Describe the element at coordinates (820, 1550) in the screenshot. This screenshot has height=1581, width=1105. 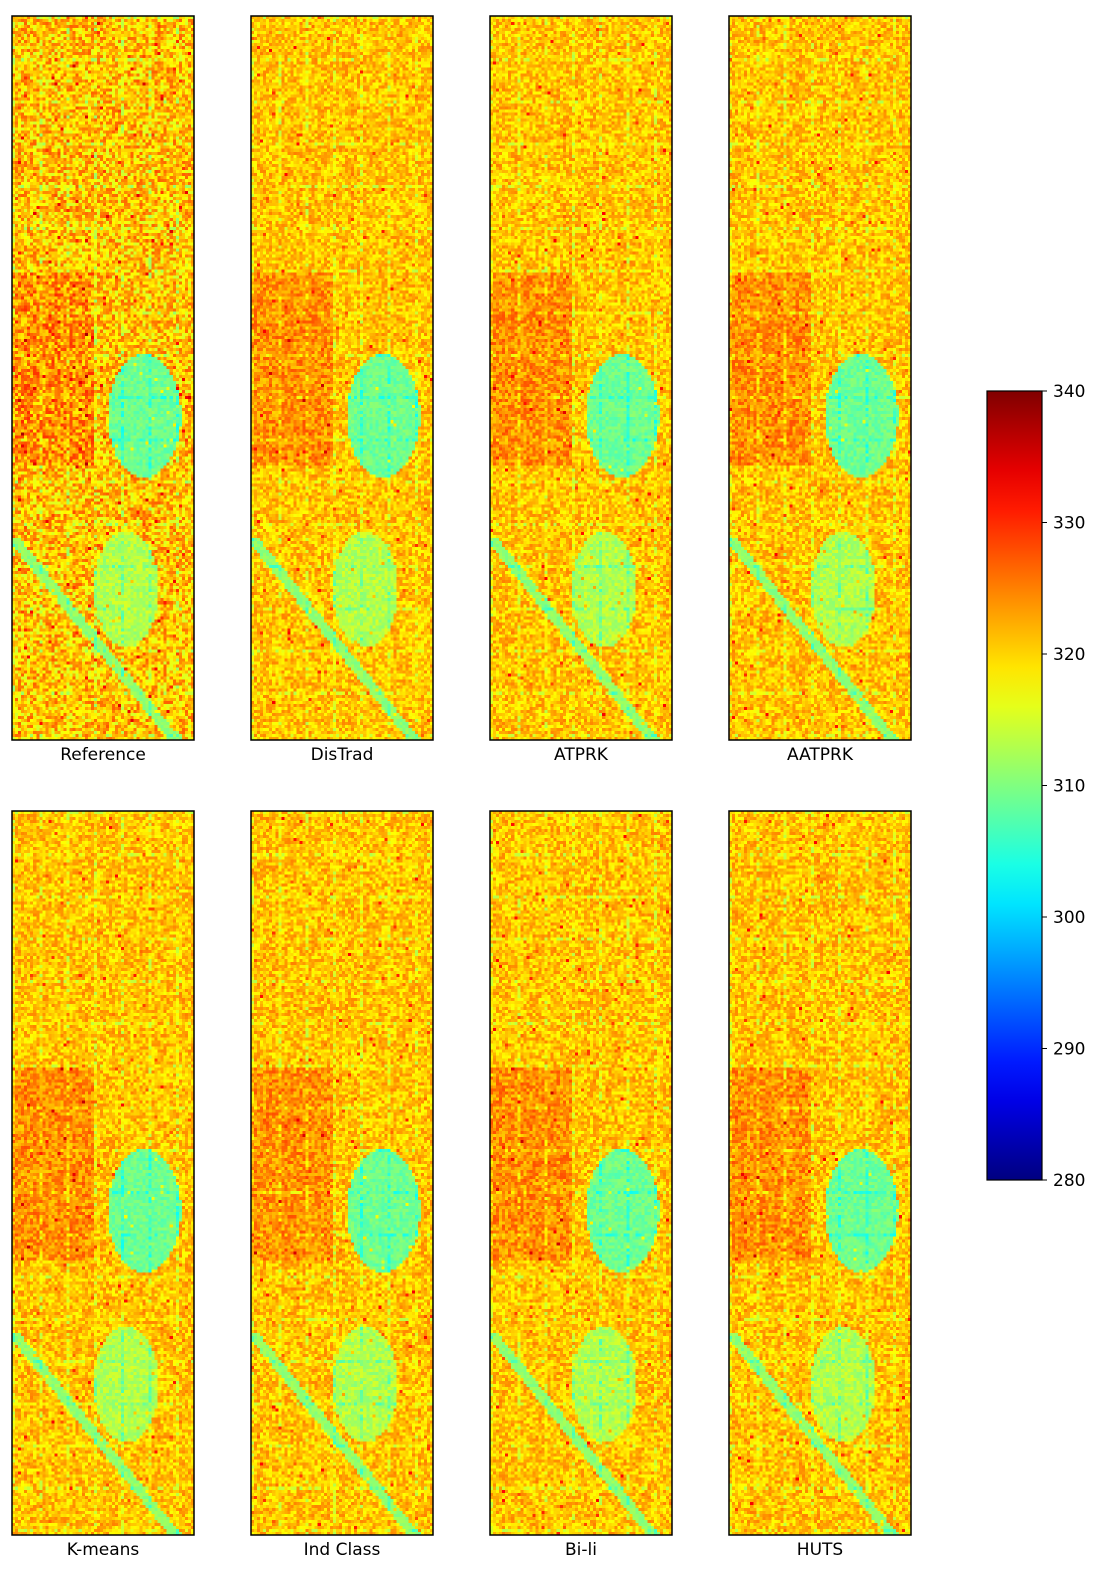
I see `panel-label: HUTS` at that location.